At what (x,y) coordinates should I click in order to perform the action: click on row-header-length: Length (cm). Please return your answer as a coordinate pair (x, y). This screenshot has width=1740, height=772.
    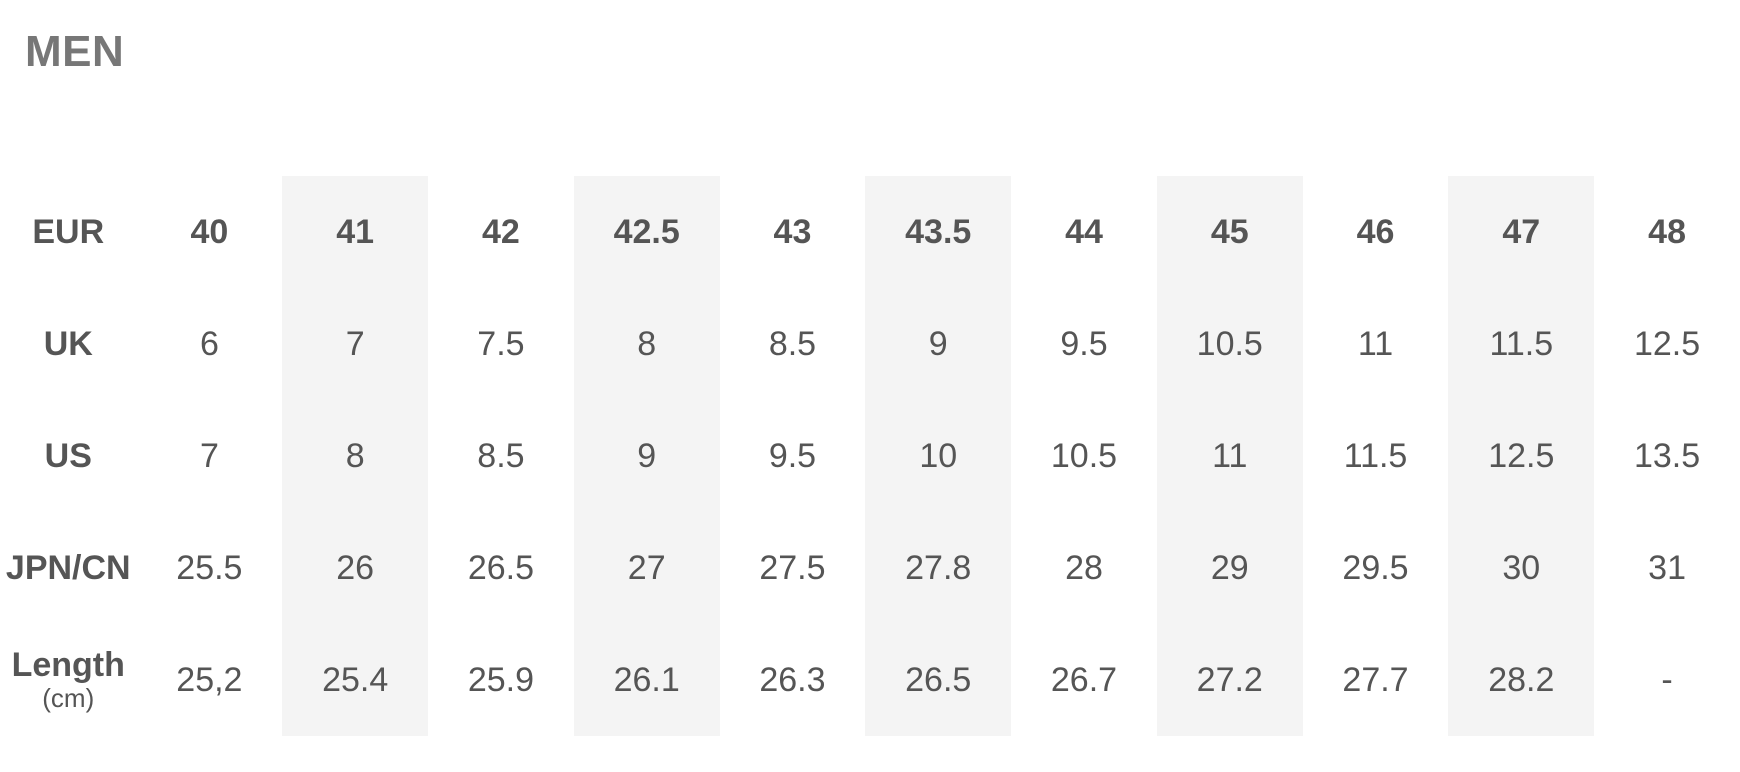
    Looking at the image, I should click on (68, 680).